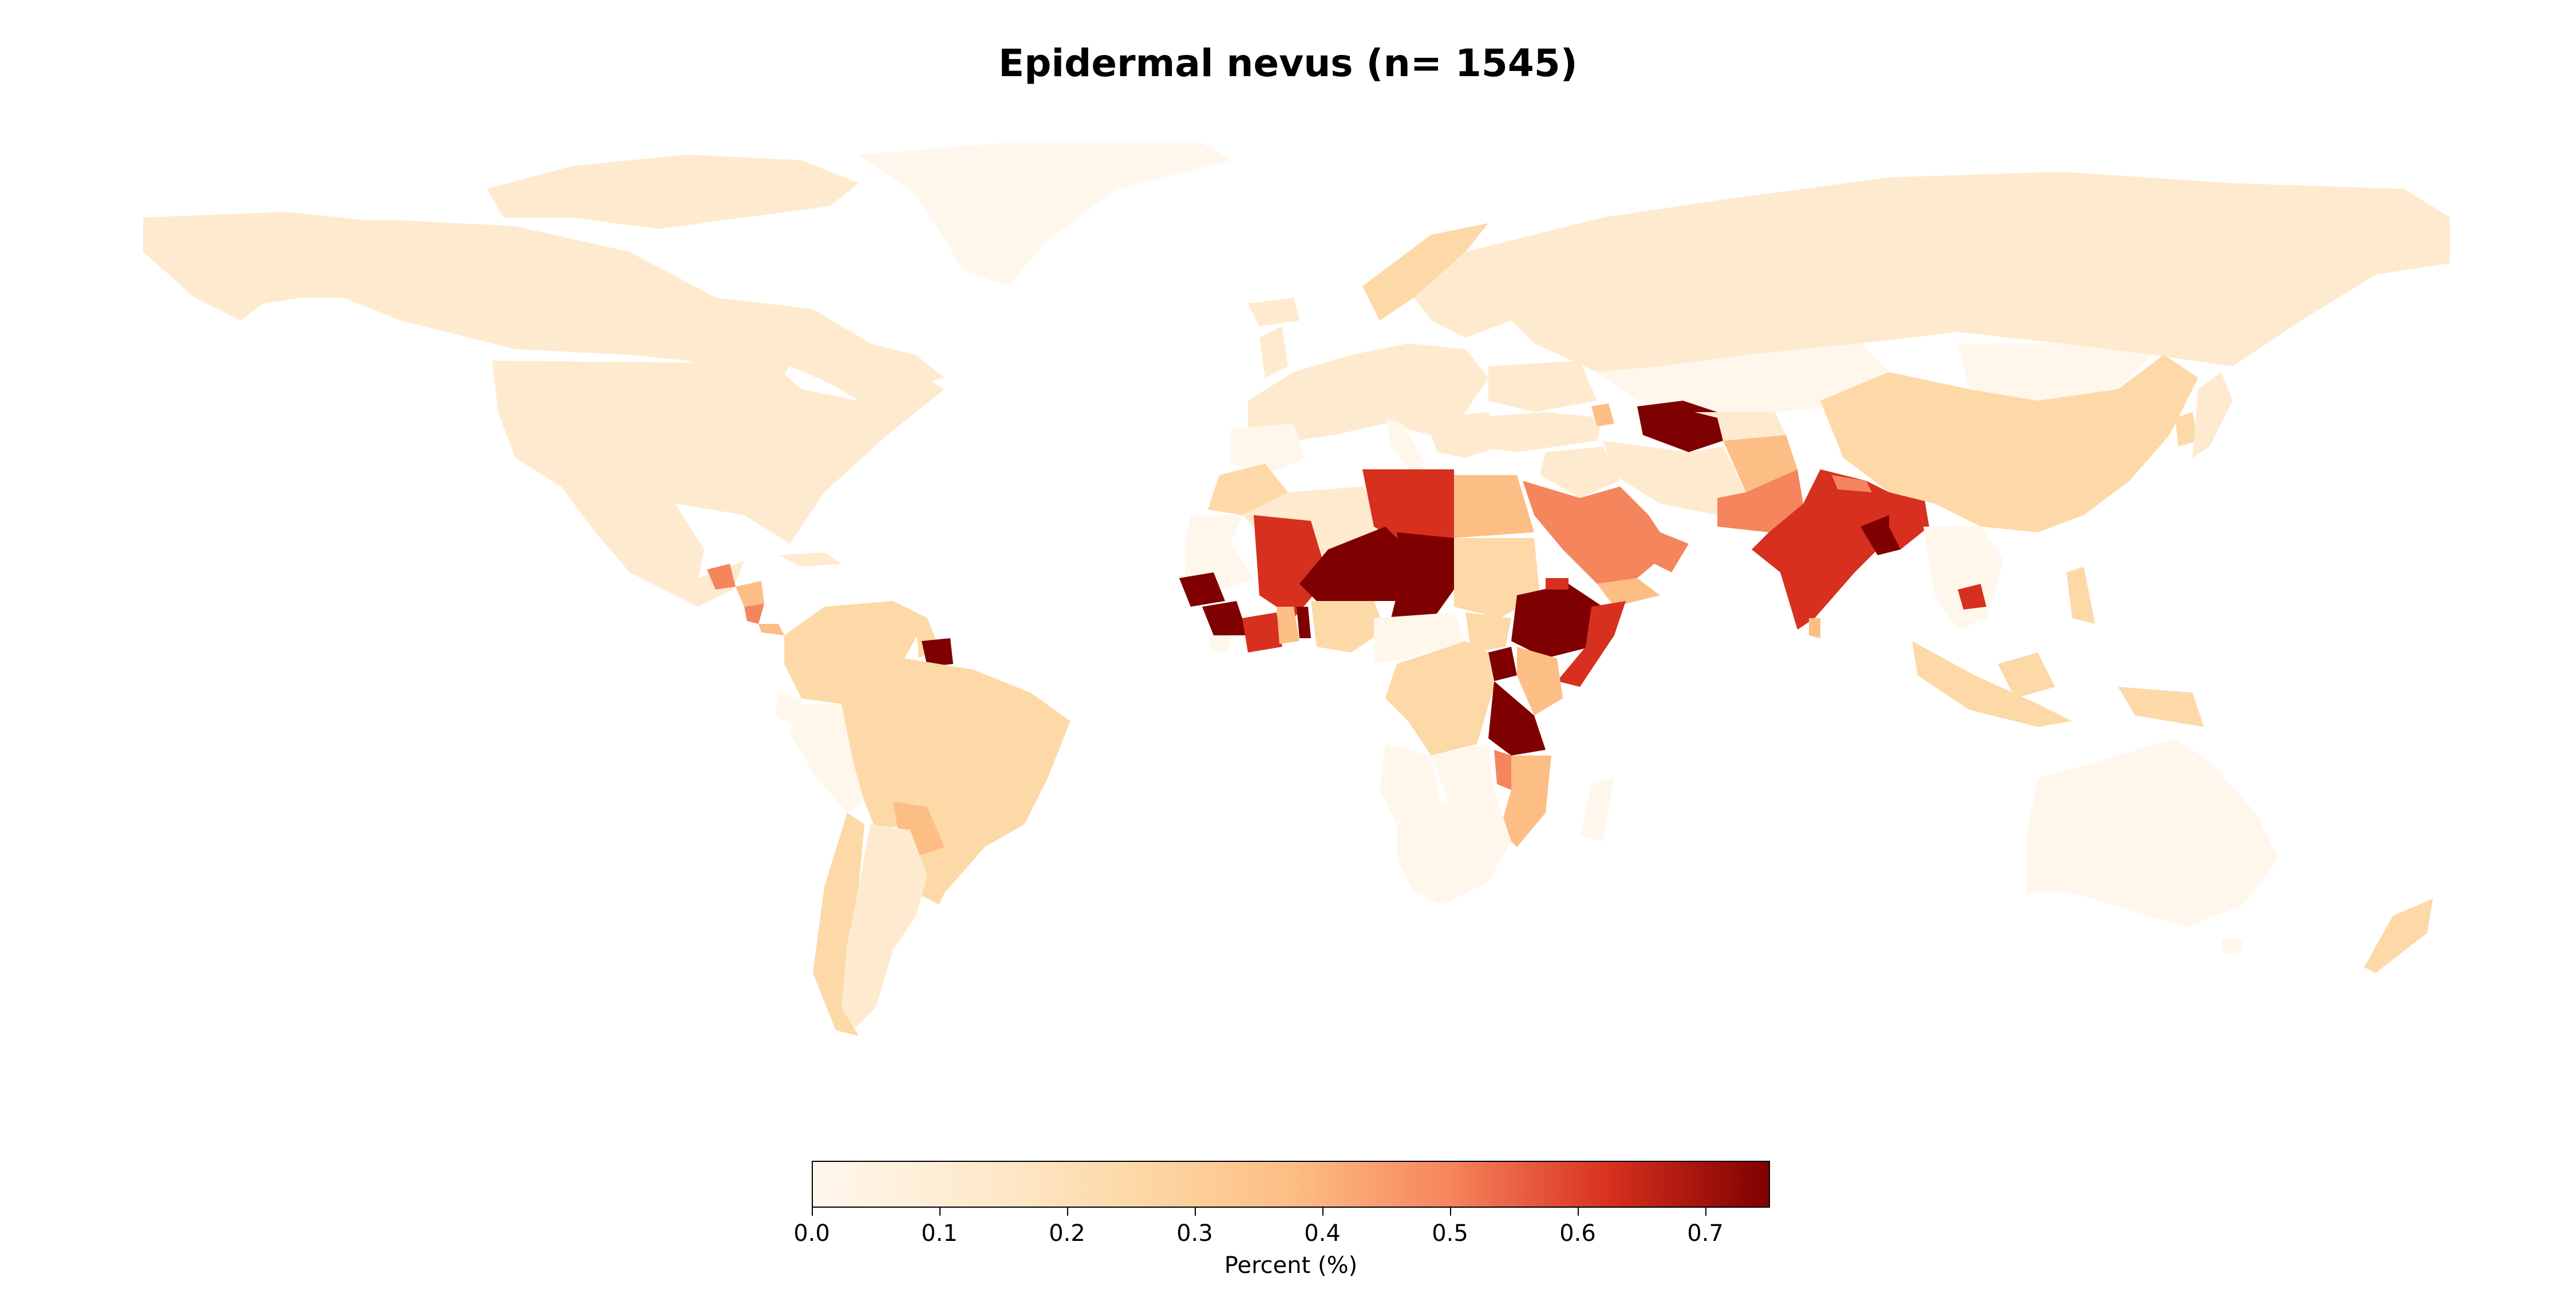 The image size is (2576, 1305). Describe the element at coordinates (2161, 707) in the screenshot. I see `country-papua` at that location.